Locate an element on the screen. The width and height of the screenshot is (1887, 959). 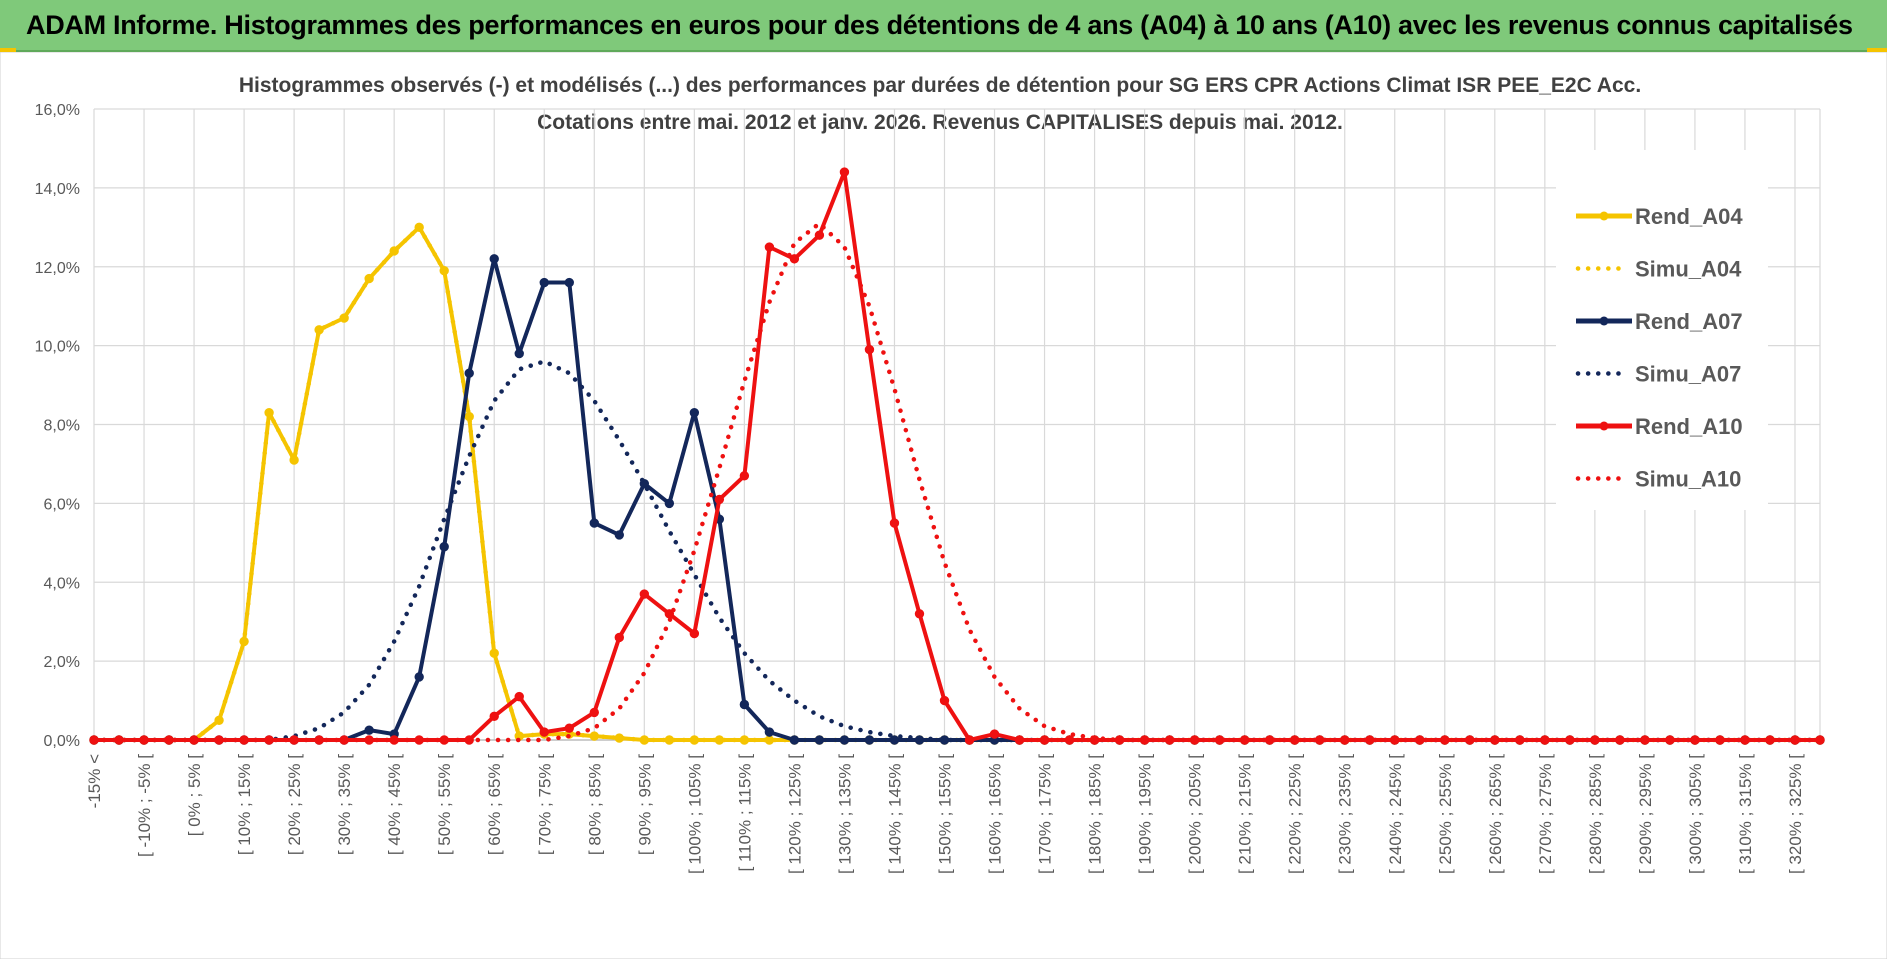
legend-marker-rend-a04 is located at coordinates (1604, 216).